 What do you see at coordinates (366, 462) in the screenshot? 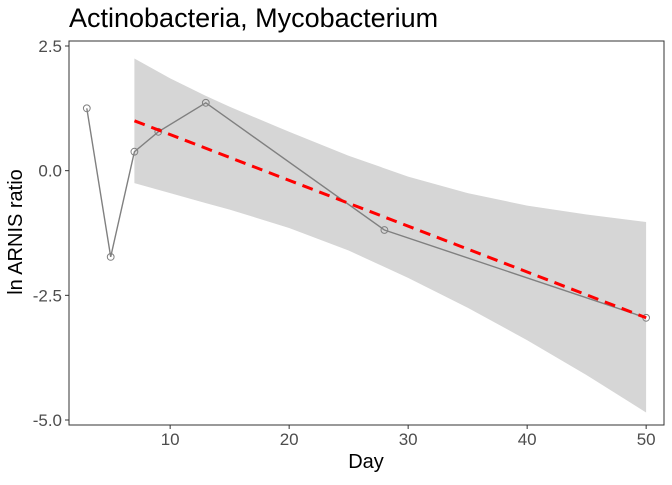
I see `x-axis-title: Day` at bounding box center [366, 462].